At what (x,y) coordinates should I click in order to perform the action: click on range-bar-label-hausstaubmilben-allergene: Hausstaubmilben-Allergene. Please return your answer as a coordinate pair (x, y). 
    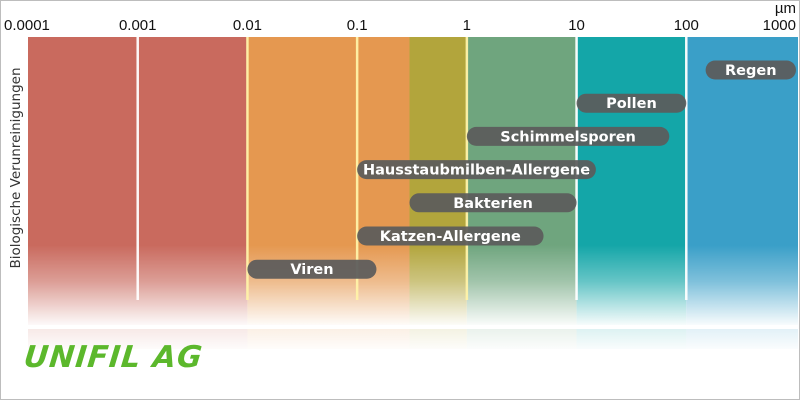
    Looking at the image, I should click on (476, 171).